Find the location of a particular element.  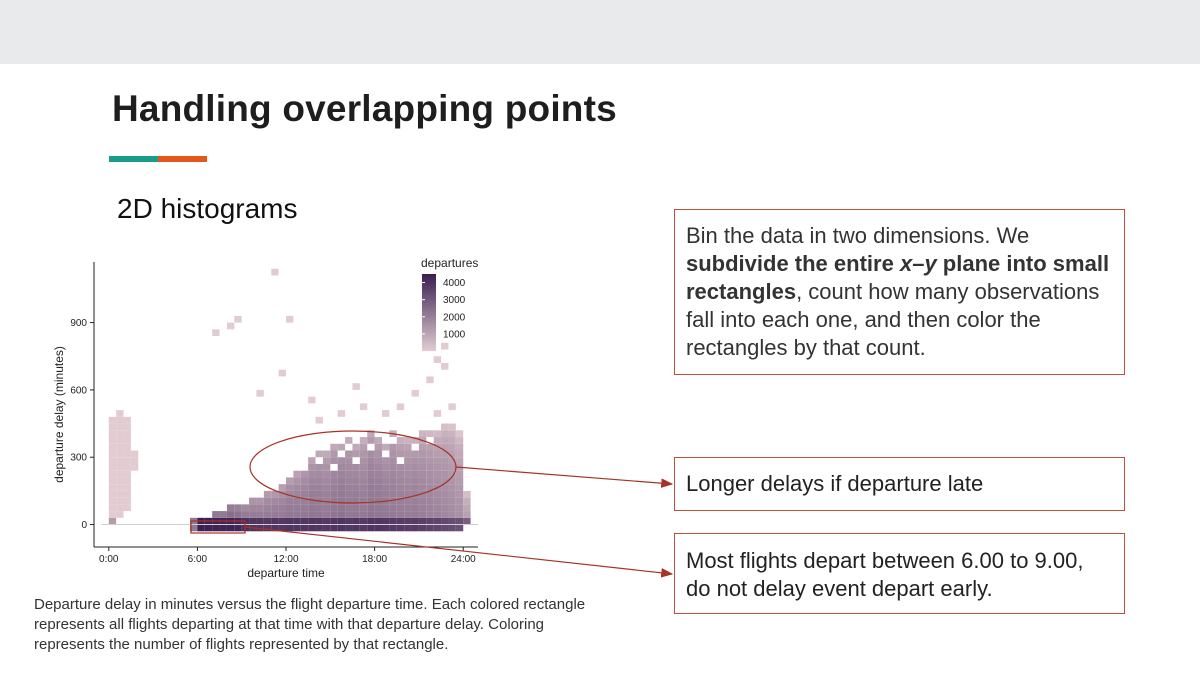

legend-label: 2000 is located at coordinates (454, 317).